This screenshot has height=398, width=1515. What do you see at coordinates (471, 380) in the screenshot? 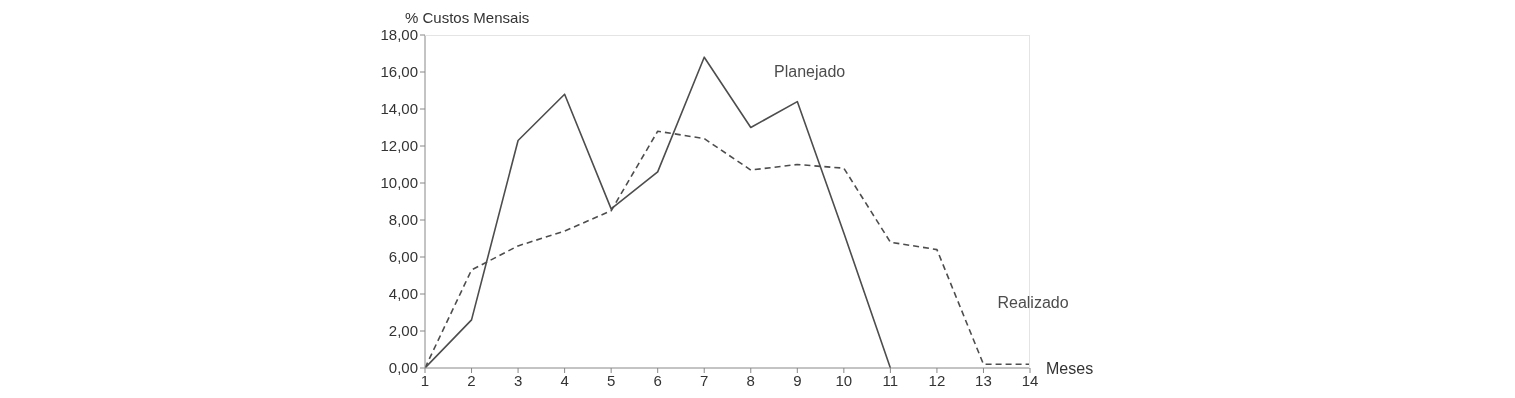
I see `x-tick-label: 2` at bounding box center [471, 380].